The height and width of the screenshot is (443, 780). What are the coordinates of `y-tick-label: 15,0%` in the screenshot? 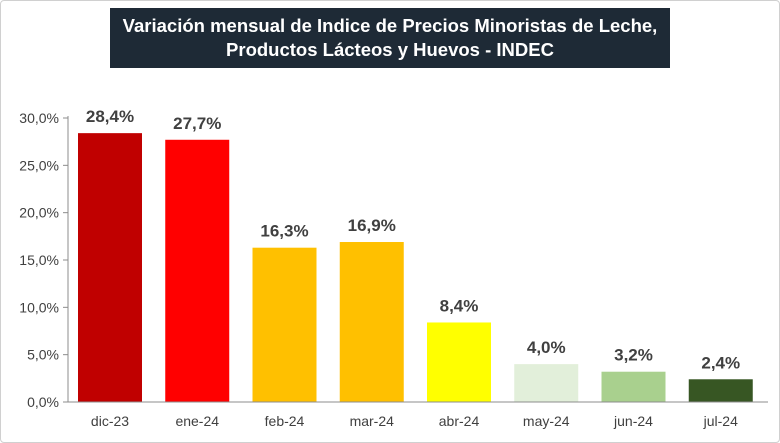 It's located at (39, 260).